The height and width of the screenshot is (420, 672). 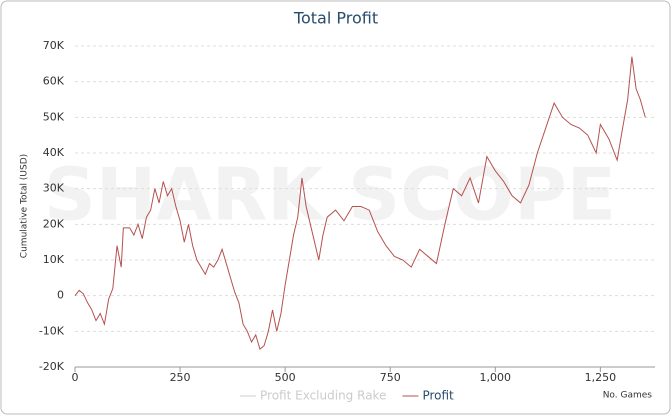 What do you see at coordinates (60, 295) in the screenshot?
I see `y-tick-label: 0` at bounding box center [60, 295].